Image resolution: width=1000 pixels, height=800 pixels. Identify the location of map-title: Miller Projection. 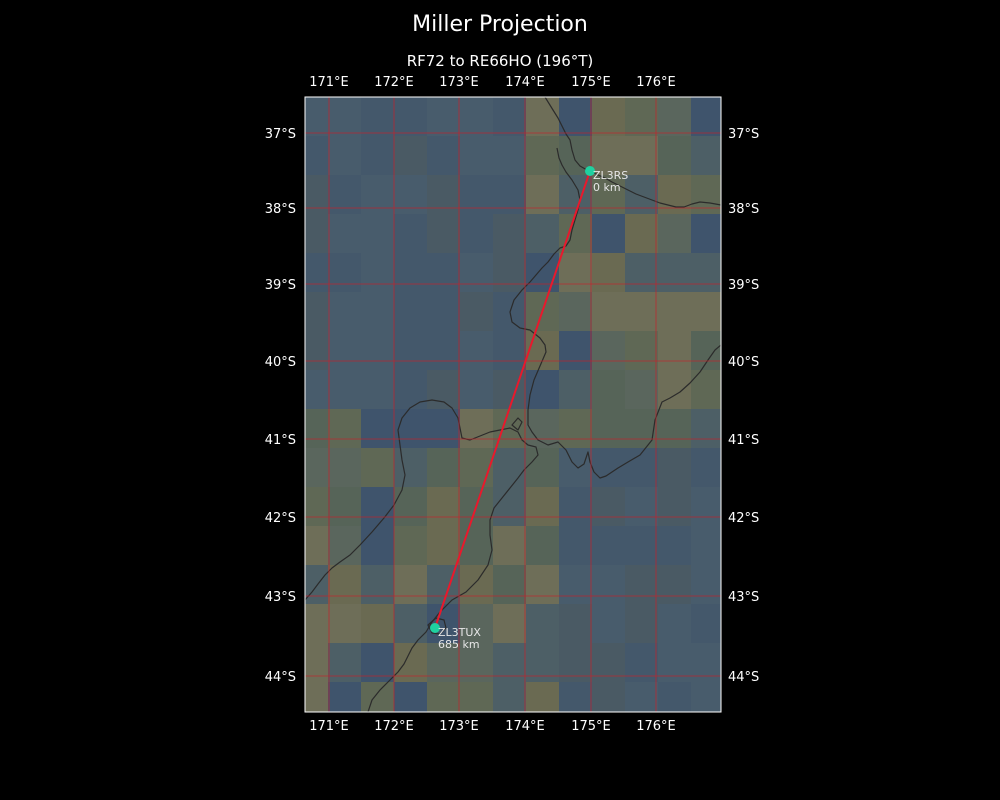
(500, 24).